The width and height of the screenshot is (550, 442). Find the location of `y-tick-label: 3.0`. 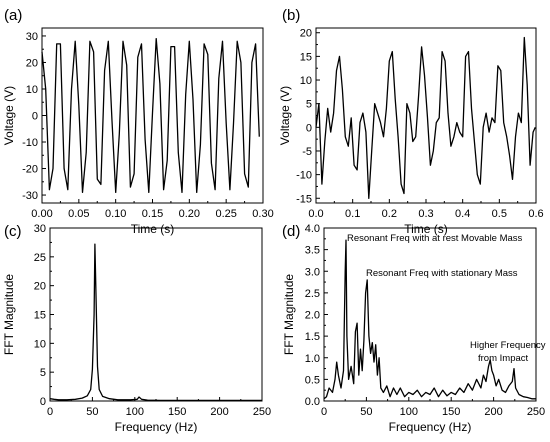

y-tick-label: 3.0 is located at coordinates (312, 272).